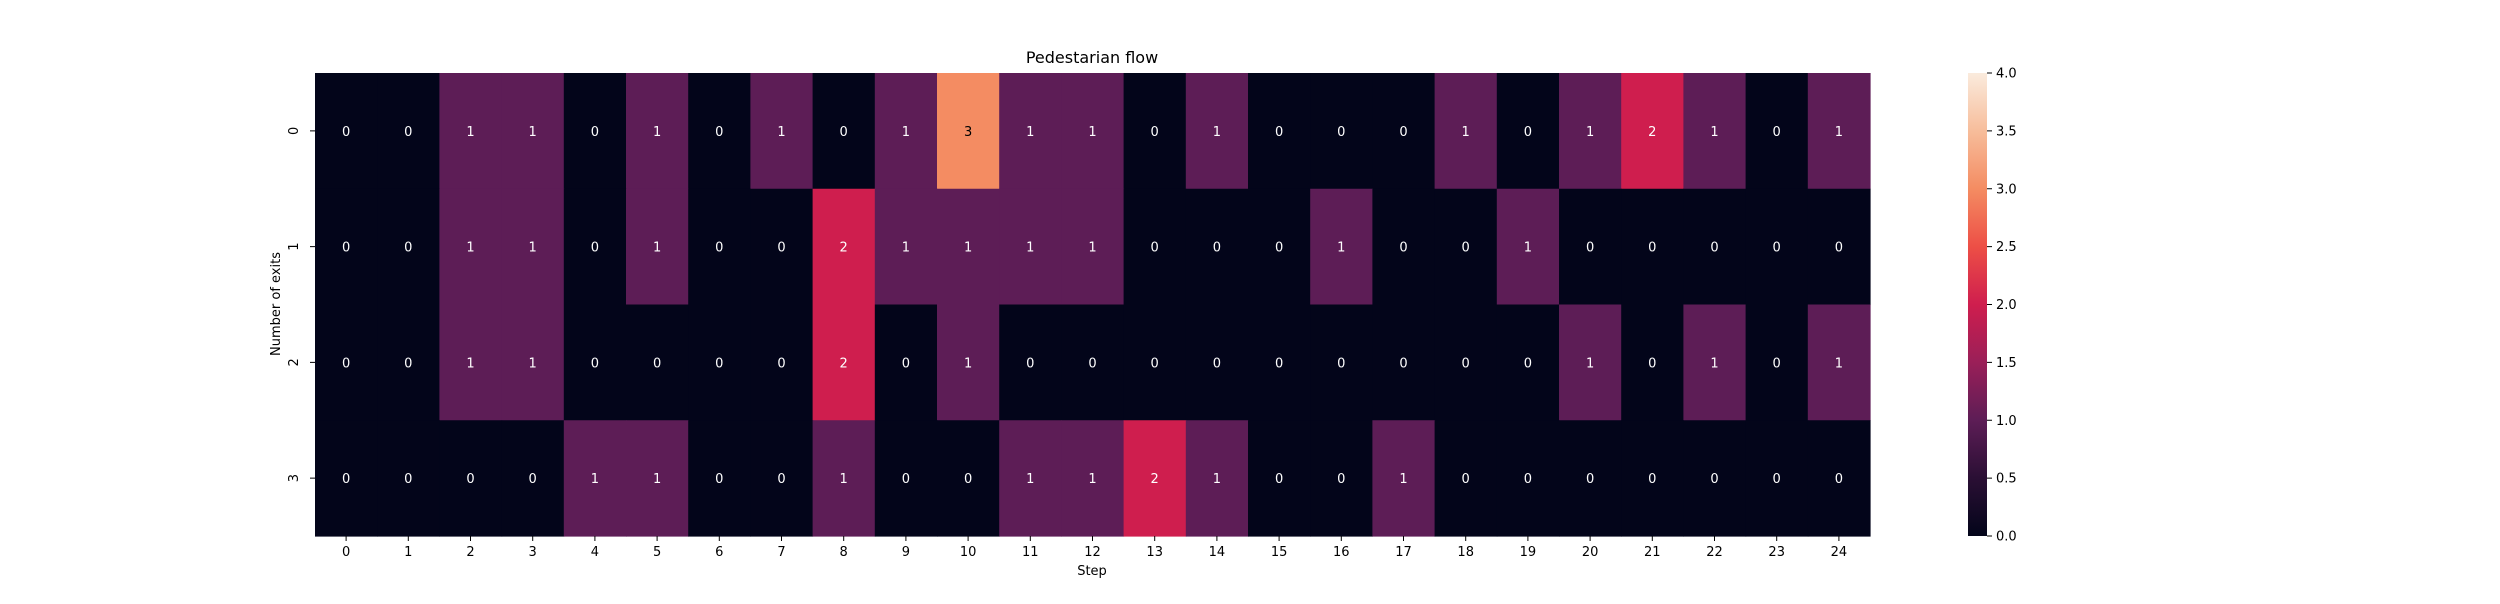  What do you see at coordinates (1528, 552) in the screenshot?
I see `x-tick-label: 19` at bounding box center [1528, 552].